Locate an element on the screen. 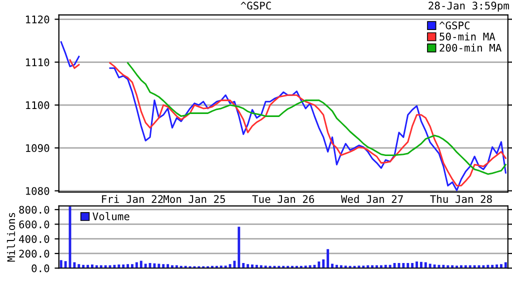  legend-label: 200-min MA is located at coordinates (471, 48).